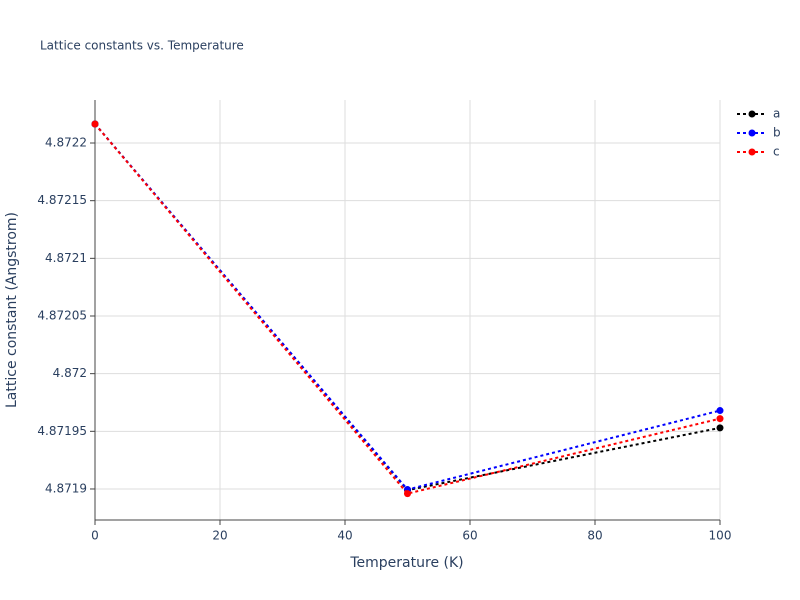 Image resolution: width=800 pixels, height=600 pixels. I want to click on y-tick-label: 4.87215, so click(62, 200).